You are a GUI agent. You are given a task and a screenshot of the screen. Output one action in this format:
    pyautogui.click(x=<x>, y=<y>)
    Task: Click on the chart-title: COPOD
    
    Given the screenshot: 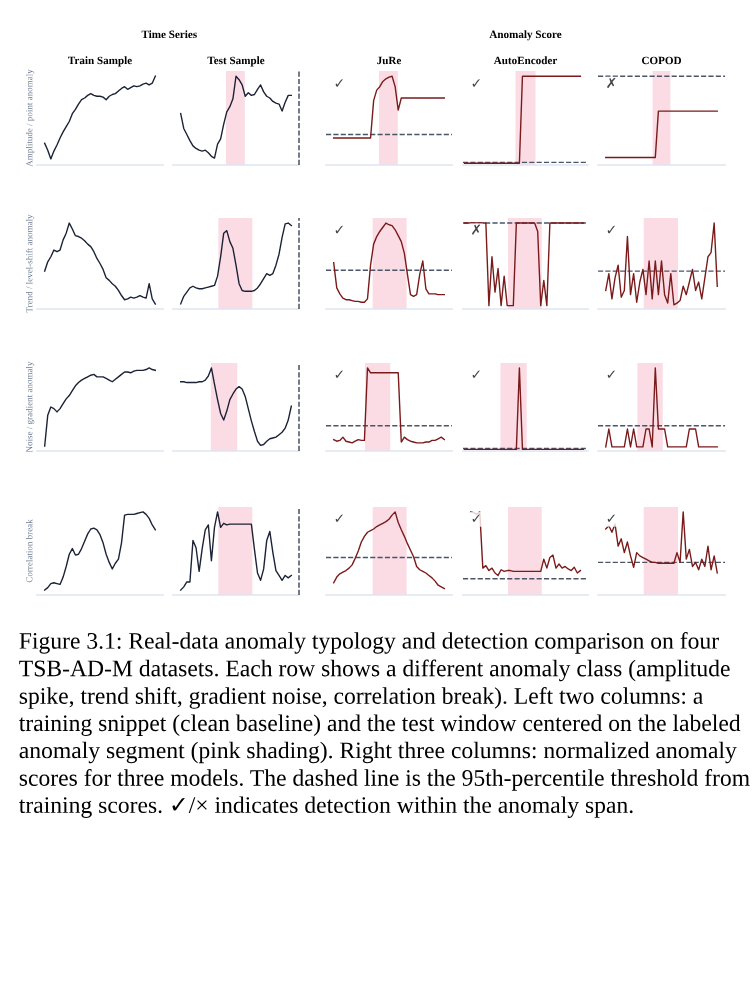 What is the action you would take?
    pyautogui.click(x=661, y=60)
    